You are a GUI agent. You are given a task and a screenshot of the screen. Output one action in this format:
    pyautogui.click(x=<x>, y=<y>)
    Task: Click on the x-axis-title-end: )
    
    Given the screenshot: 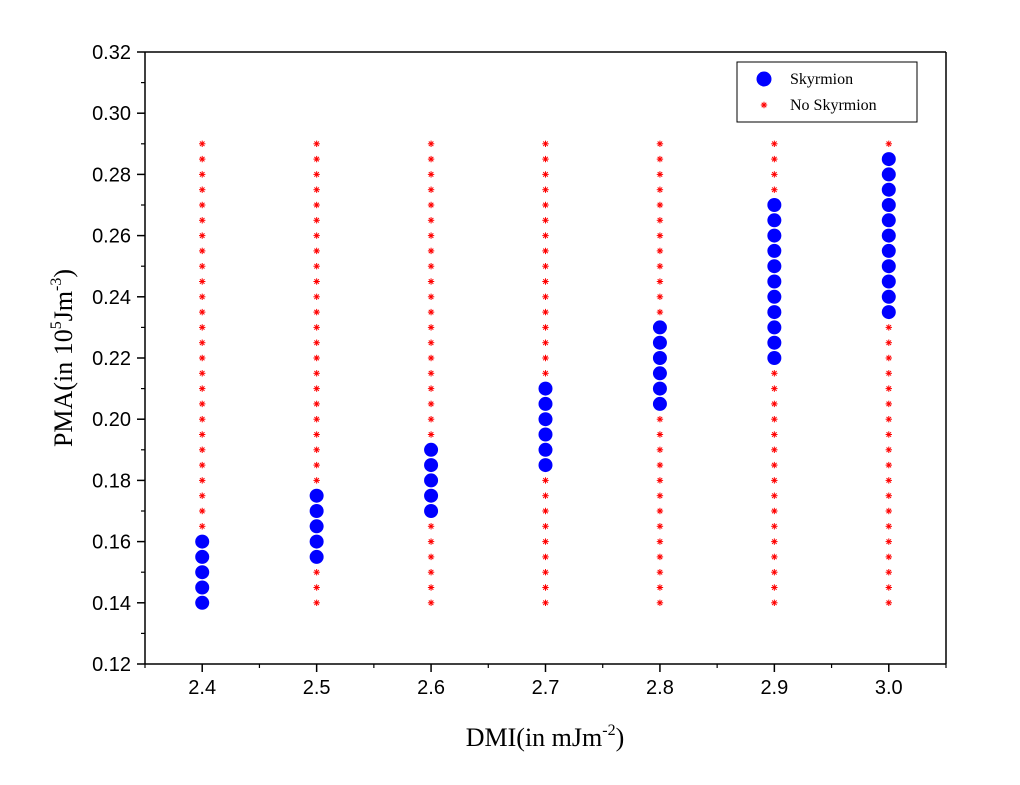 What is the action you would take?
    pyautogui.click(x=620, y=737)
    